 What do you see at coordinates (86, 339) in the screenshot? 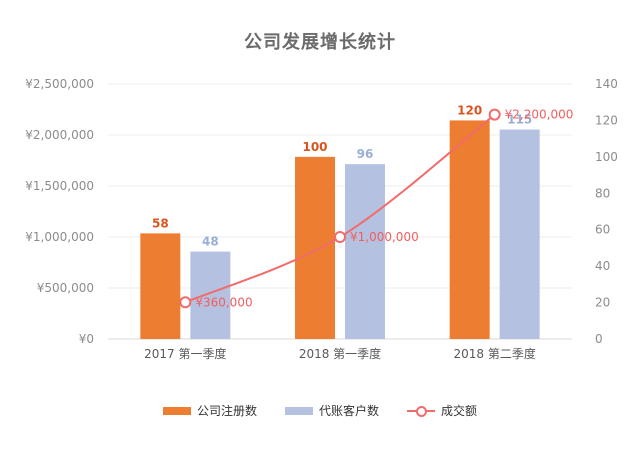
I see `y-left-tick-label: ¥0` at bounding box center [86, 339].